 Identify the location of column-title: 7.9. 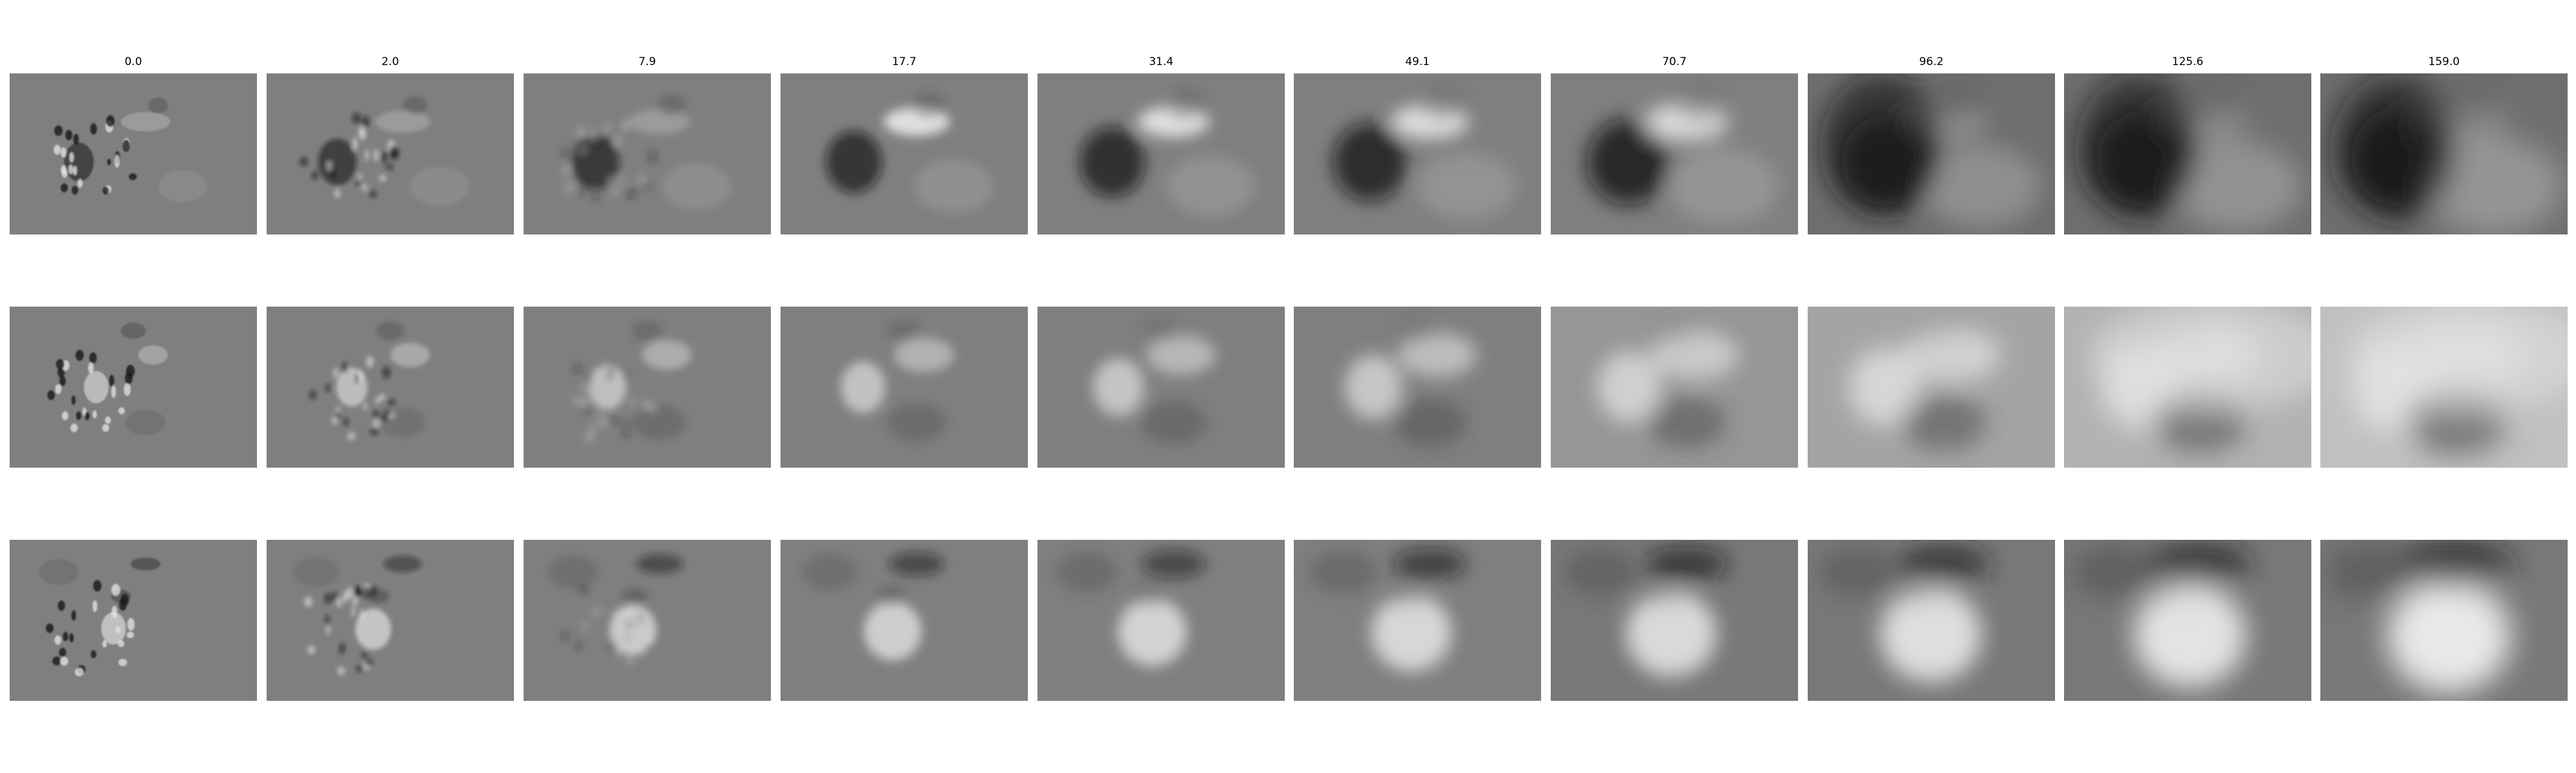
(647, 61).